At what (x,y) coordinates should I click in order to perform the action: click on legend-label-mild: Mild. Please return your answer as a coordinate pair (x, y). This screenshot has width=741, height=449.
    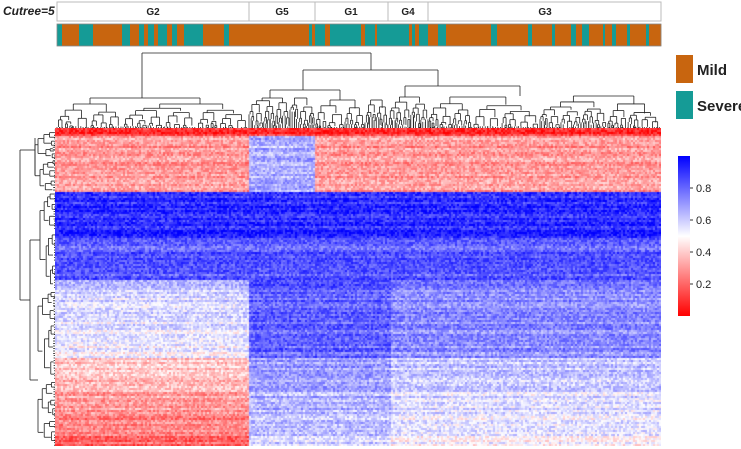
    Looking at the image, I should click on (712, 70).